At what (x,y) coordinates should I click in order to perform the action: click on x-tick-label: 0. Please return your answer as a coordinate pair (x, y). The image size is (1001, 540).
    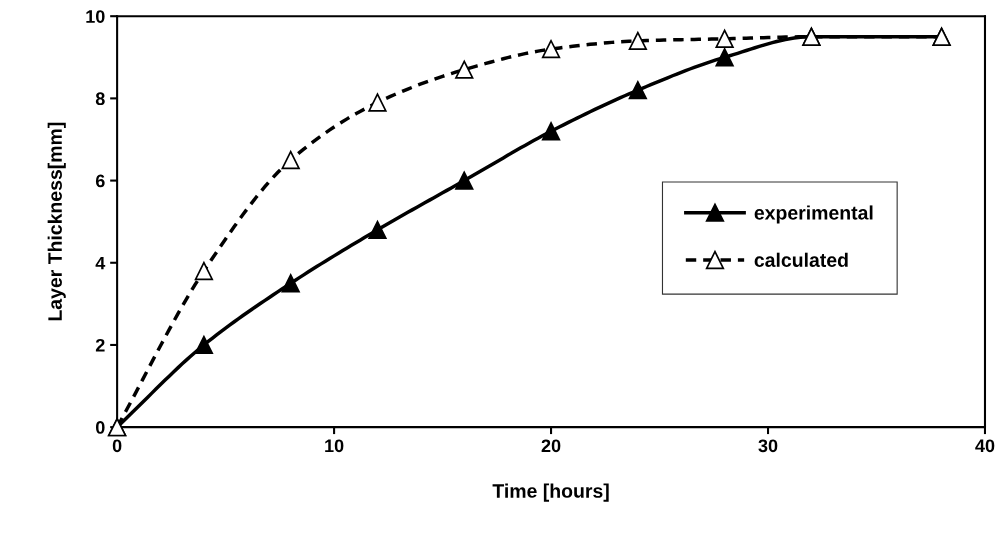
    Looking at the image, I should click on (117, 446).